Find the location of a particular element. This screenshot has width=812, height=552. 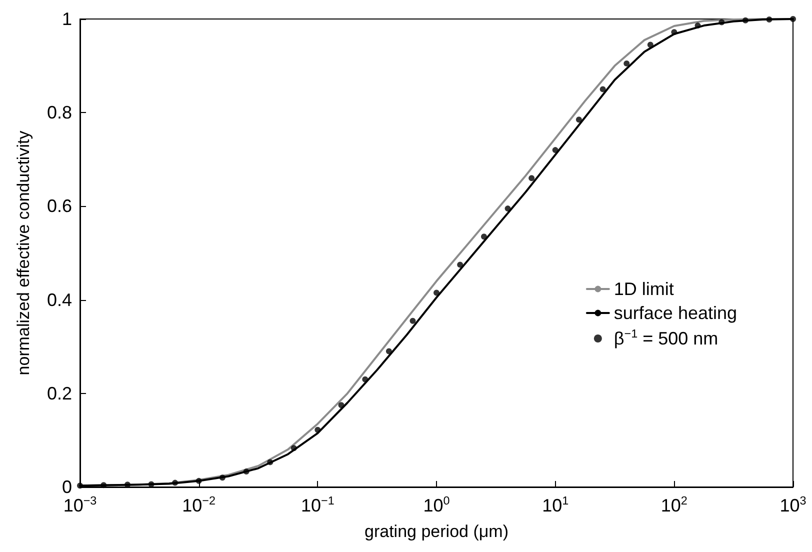

x-axis-title: grating period (μm) is located at coordinates (436, 531).